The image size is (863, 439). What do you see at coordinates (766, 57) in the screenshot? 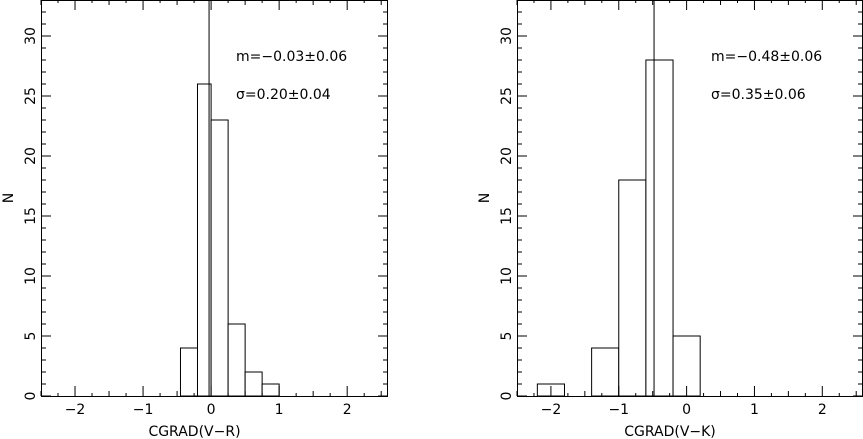
I see `stat-annotation: m=−0.48±0.06` at bounding box center [766, 57].